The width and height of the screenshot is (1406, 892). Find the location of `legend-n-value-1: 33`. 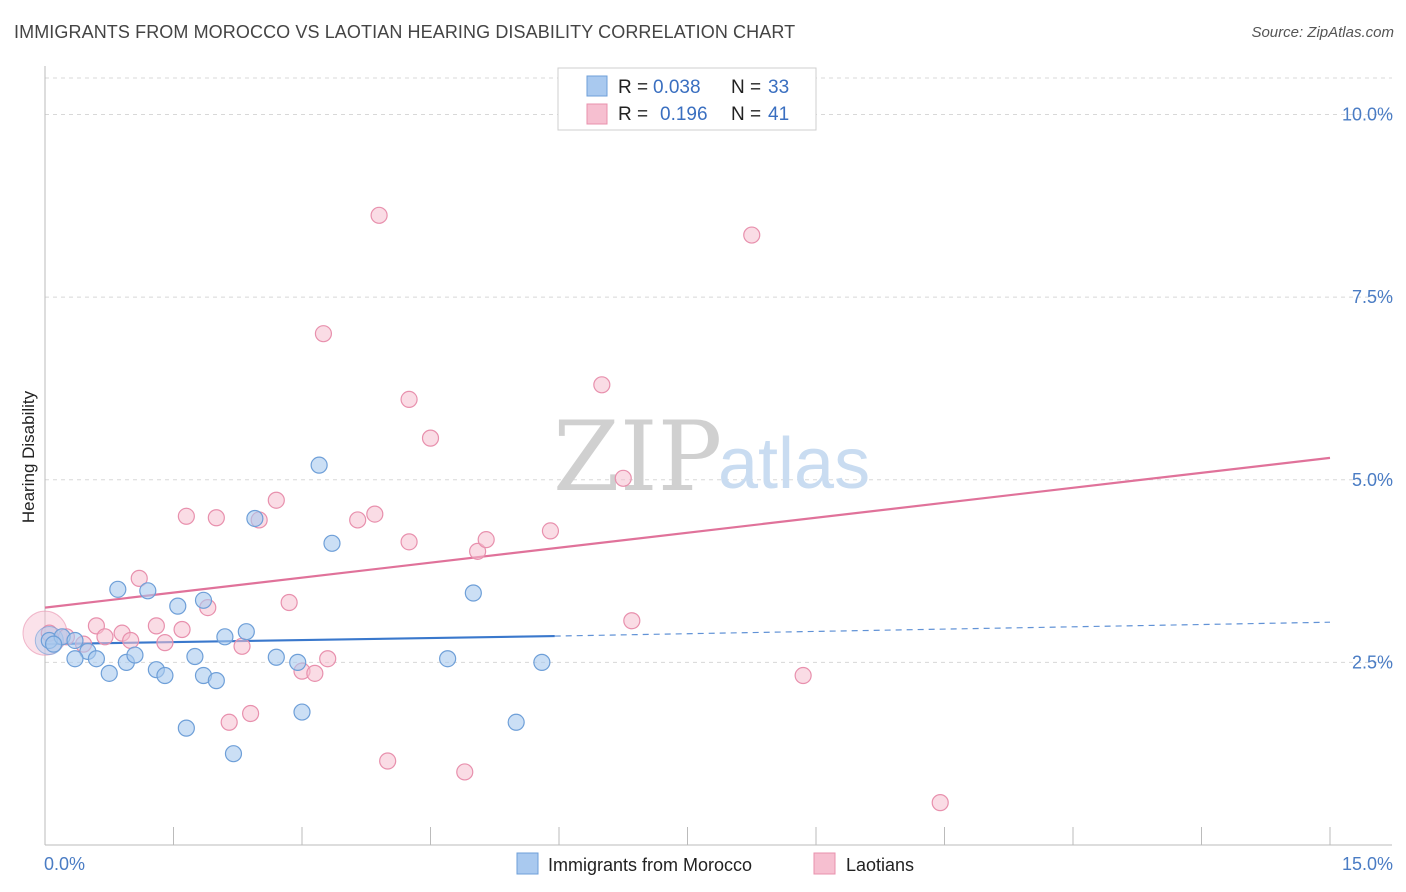

legend-n-value-1: 33 is located at coordinates (778, 87).